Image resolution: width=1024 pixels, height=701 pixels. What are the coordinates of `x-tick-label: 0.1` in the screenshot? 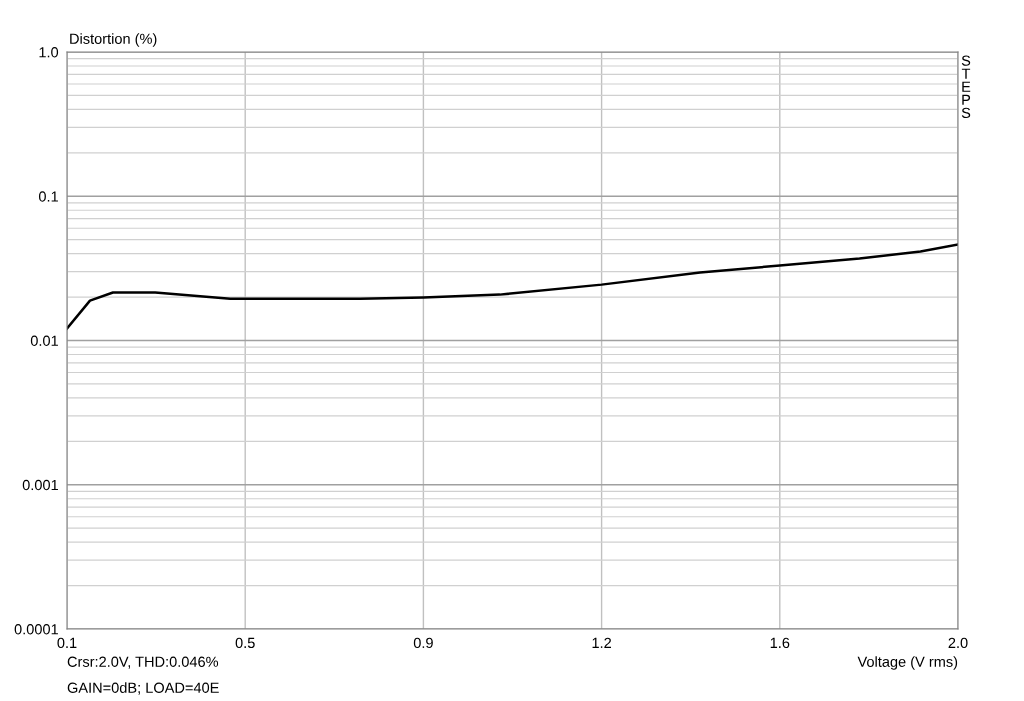 It's located at (67, 643).